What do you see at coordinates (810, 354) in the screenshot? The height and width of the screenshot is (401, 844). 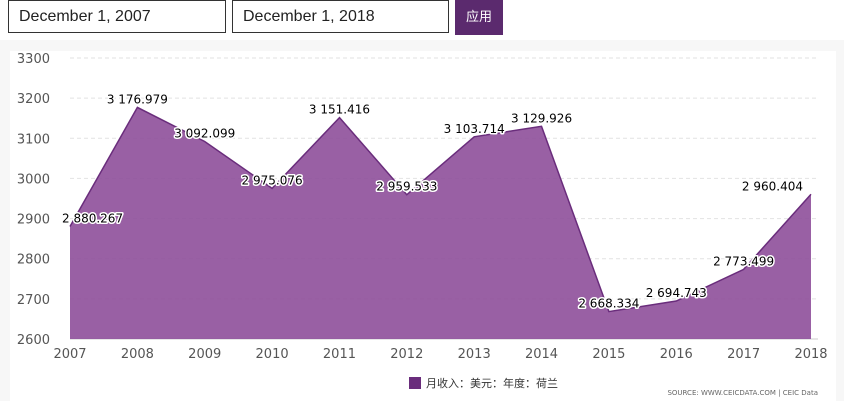 I see `x-tick-label: 2018` at bounding box center [810, 354].